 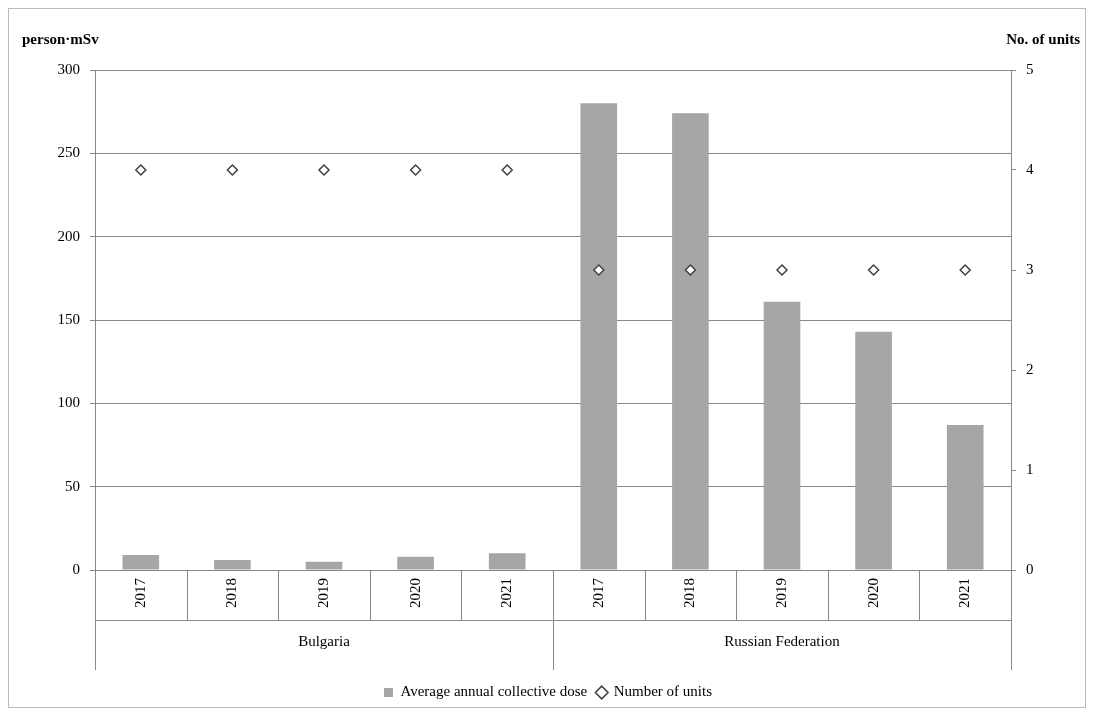 I want to click on legend-label: Average annual collective dose, so click(x=494, y=691).